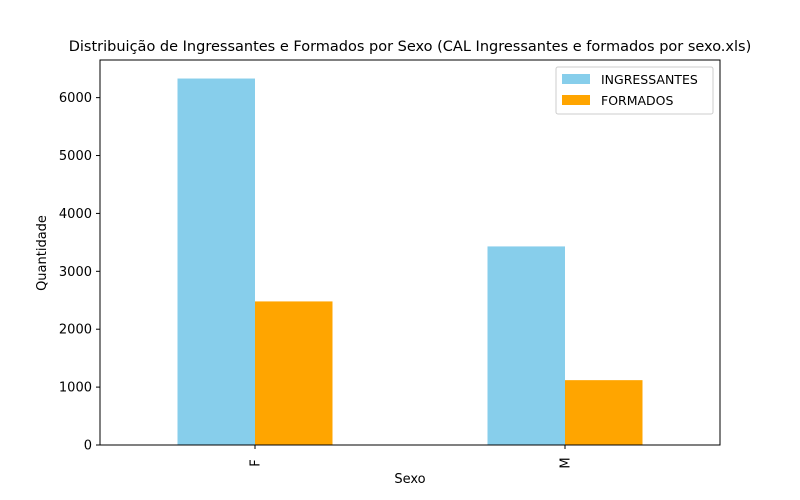 This screenshot has height=500, width=800. What do you see at coordinates (409, 479) in the screenshot?
I see `x-axis-label: Sexo` at bounding box center [409, 479].